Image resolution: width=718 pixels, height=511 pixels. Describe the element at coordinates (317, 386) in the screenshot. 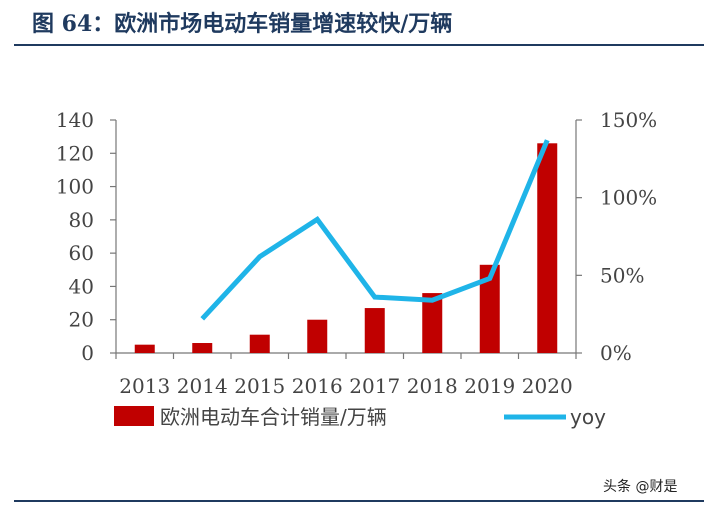

I see `x-tick-label: 2016` at that location.